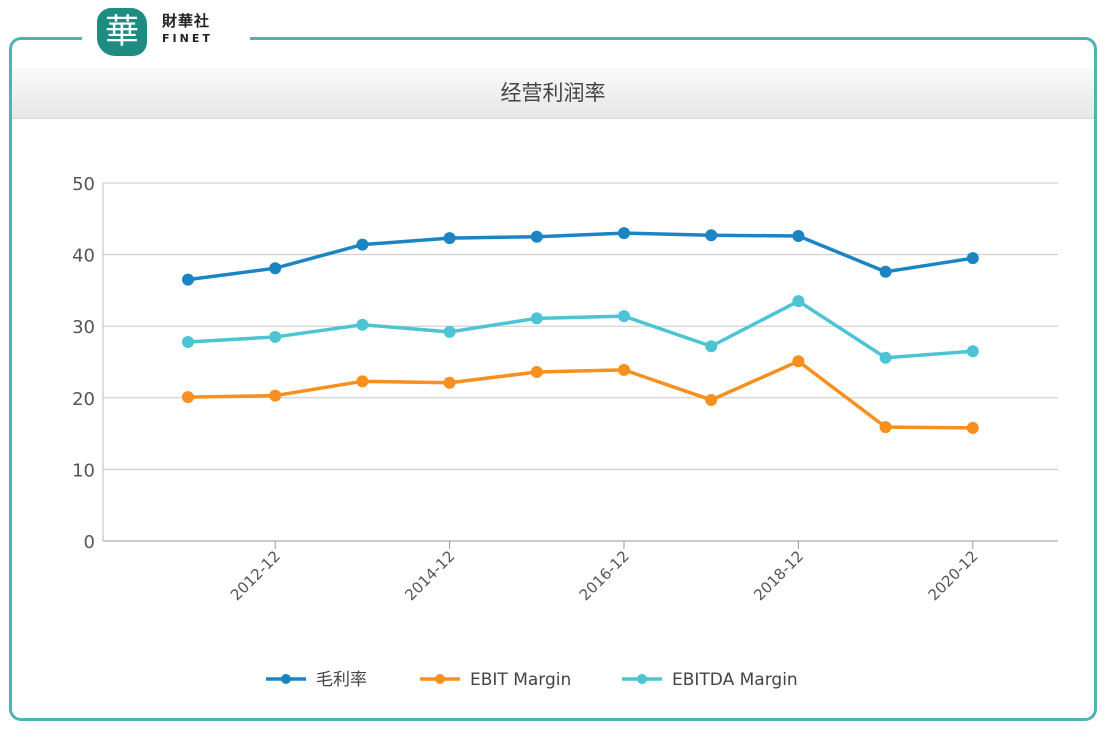  Describe the element at coordinates (83, 399) in the screenshot. I see `y-tick-label: 20` at that location.